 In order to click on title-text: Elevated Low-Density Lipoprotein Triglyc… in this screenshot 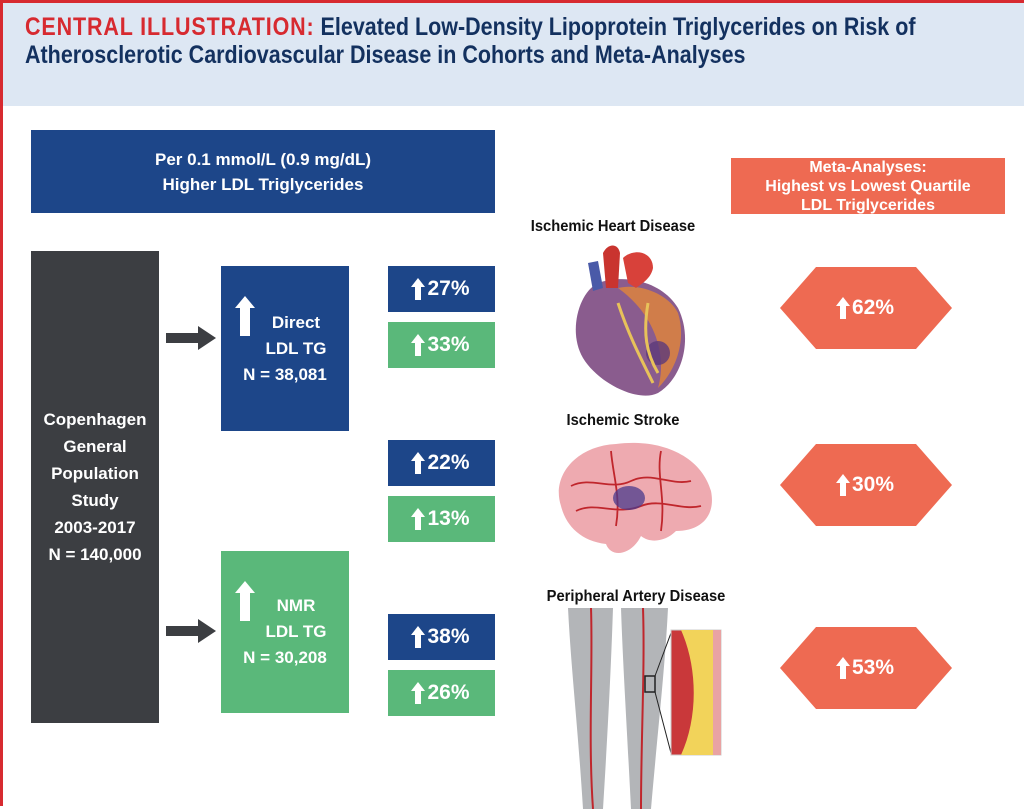, I will do `click(470, 41)`.